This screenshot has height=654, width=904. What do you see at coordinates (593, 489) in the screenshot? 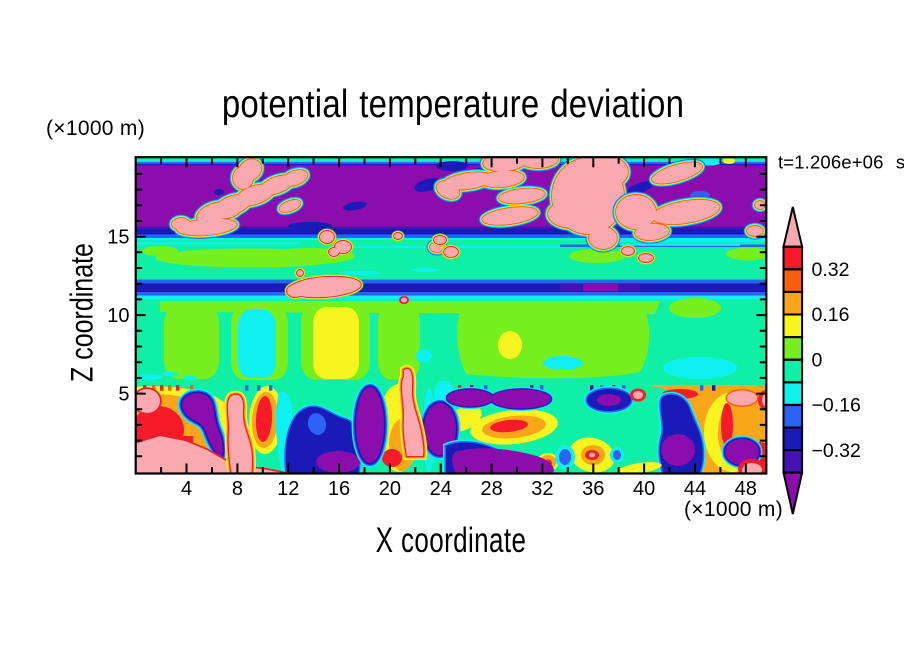
I see `svg-text: 36` at bounding box center [593, 489].